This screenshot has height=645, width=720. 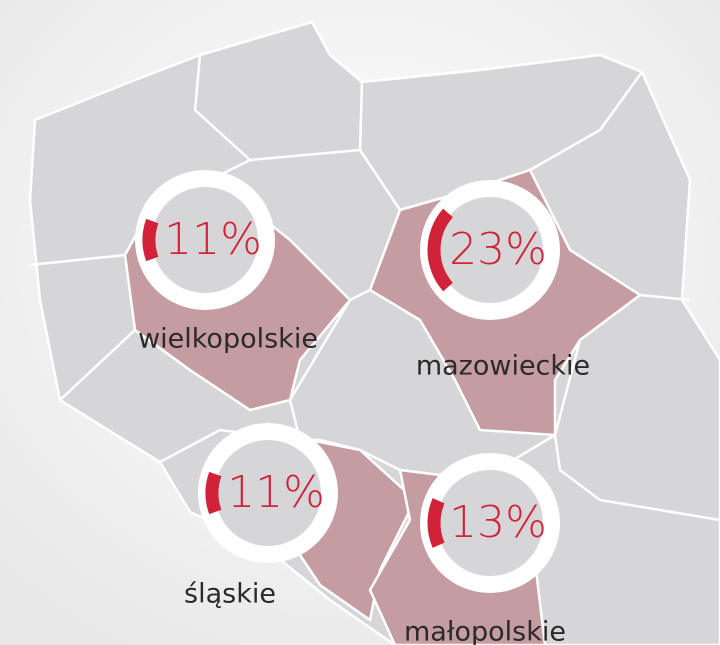 I want to click on percent-label: 13%, so click(x=498, y=522).